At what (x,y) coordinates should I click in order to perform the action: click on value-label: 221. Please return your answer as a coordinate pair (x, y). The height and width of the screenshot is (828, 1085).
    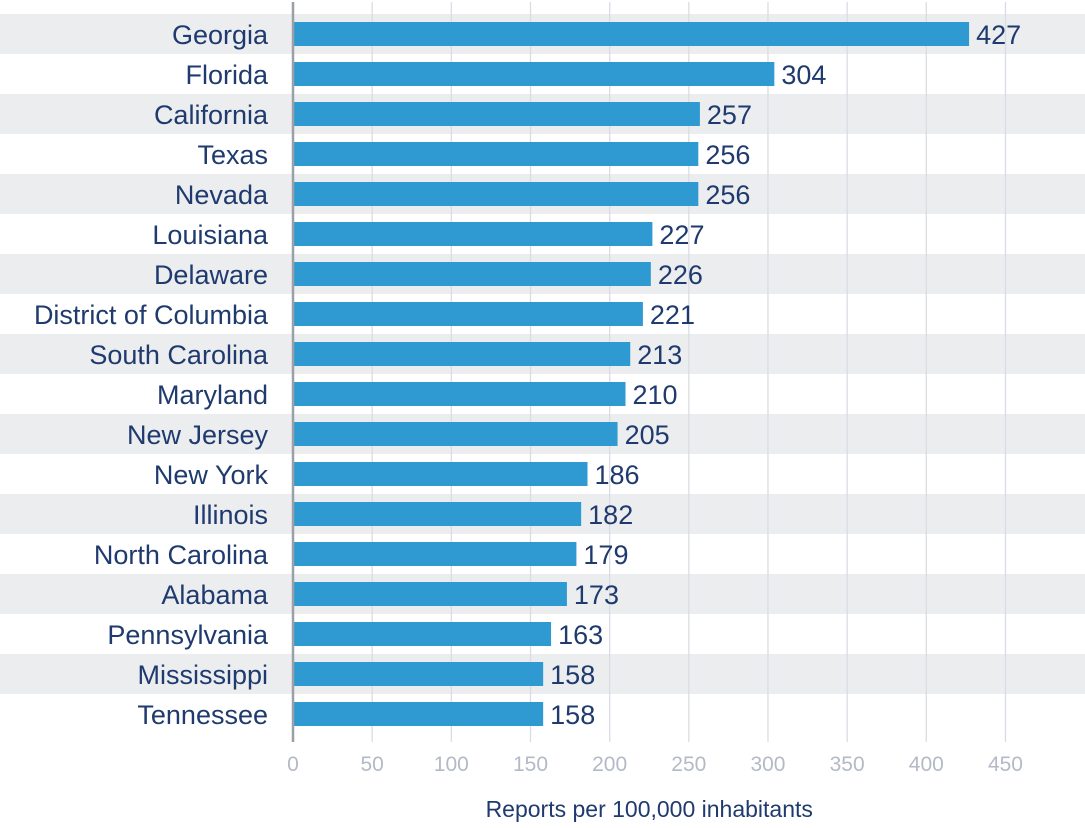
    Looking at the image, I should click on (672, 315).